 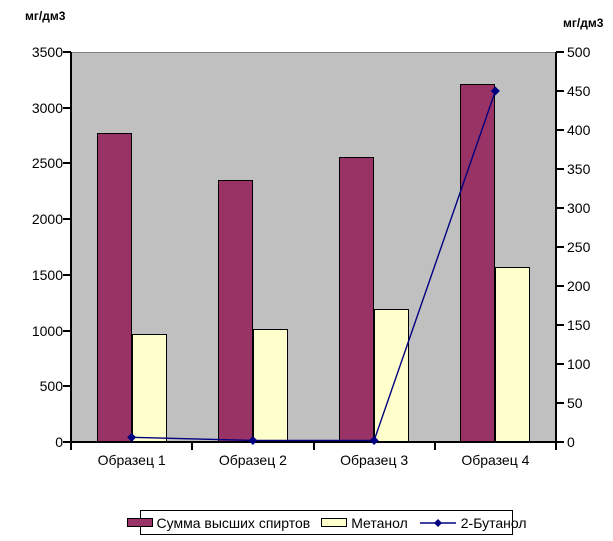 What do you see at coordinates (51, 386) in the screenshot?
I see `left-axis-tick-label: 500` at bounding box center [51, 386].